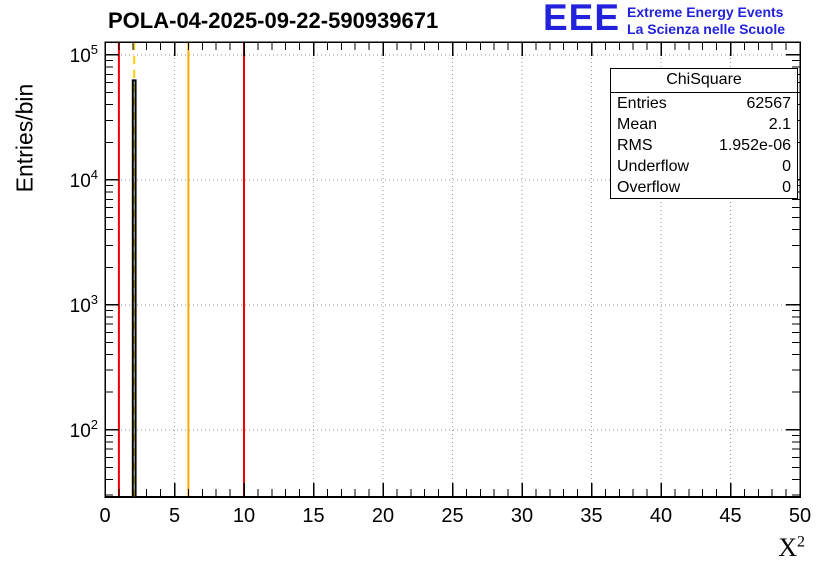  I want to click on eee-logo-line2: La Scienza nelle Scuole, so click(706, 28).